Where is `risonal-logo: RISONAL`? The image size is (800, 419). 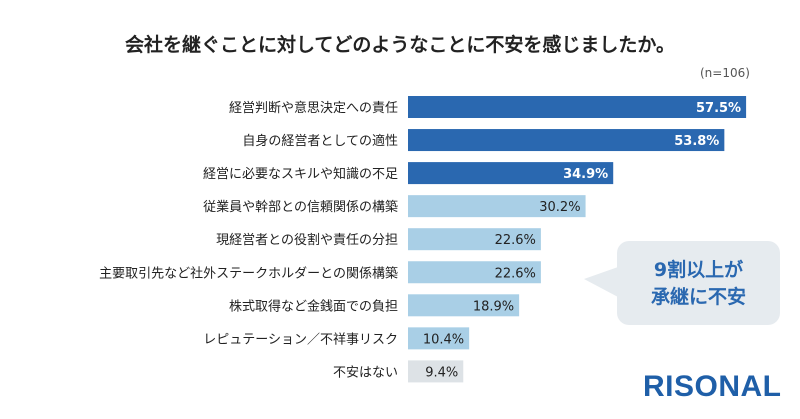 risonal-logo: RISONAL is located at coordinates (712, 386).